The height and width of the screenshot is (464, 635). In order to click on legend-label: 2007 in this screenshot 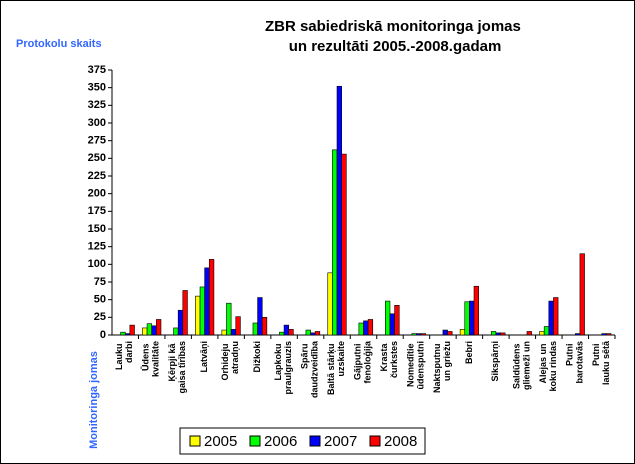, I will do `click(340, 441)`.